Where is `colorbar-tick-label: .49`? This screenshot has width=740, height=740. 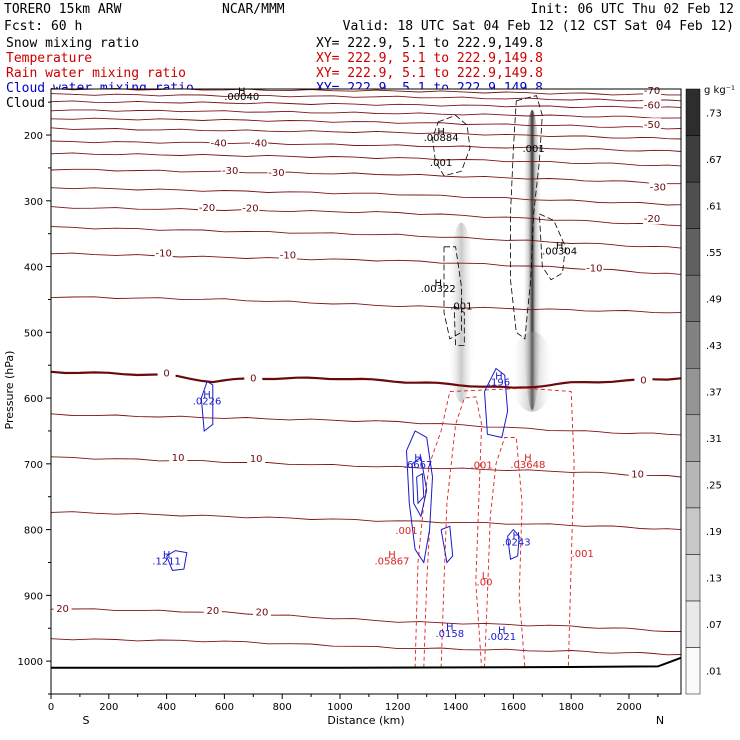 colorbar-tick-label: .49 is located at coordinates (714, 299).